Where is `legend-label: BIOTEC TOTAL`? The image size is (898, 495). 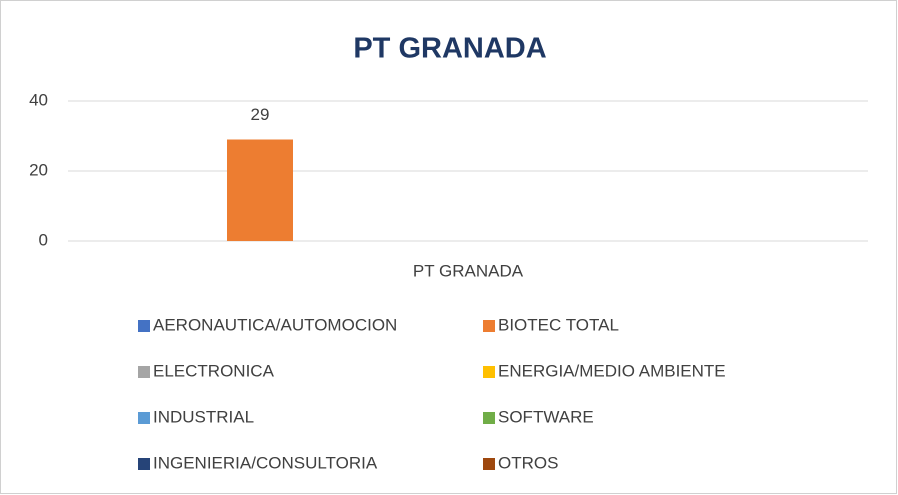
legend-label: BIOTEC TOTAL is located at coordinates (558, 324).